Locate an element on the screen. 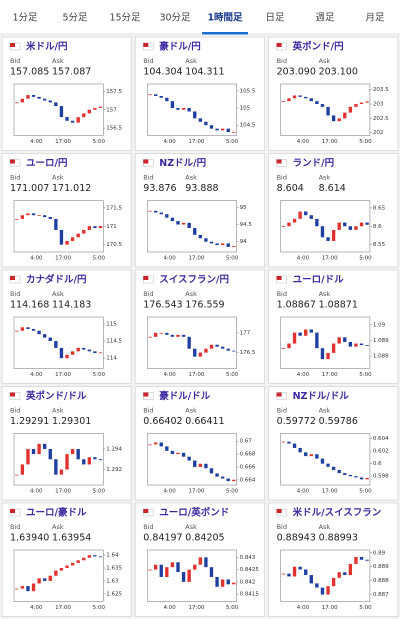 This screenshot has height=619, width=400. pair-title: NZドル/ドル is located at coordinates (321, 396).